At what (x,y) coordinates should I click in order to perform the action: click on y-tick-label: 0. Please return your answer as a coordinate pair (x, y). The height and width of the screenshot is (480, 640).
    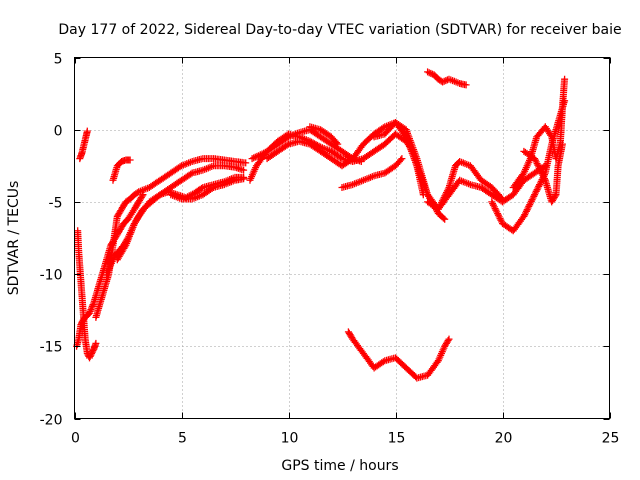
    Looking at the image, I should click on (58, 132).